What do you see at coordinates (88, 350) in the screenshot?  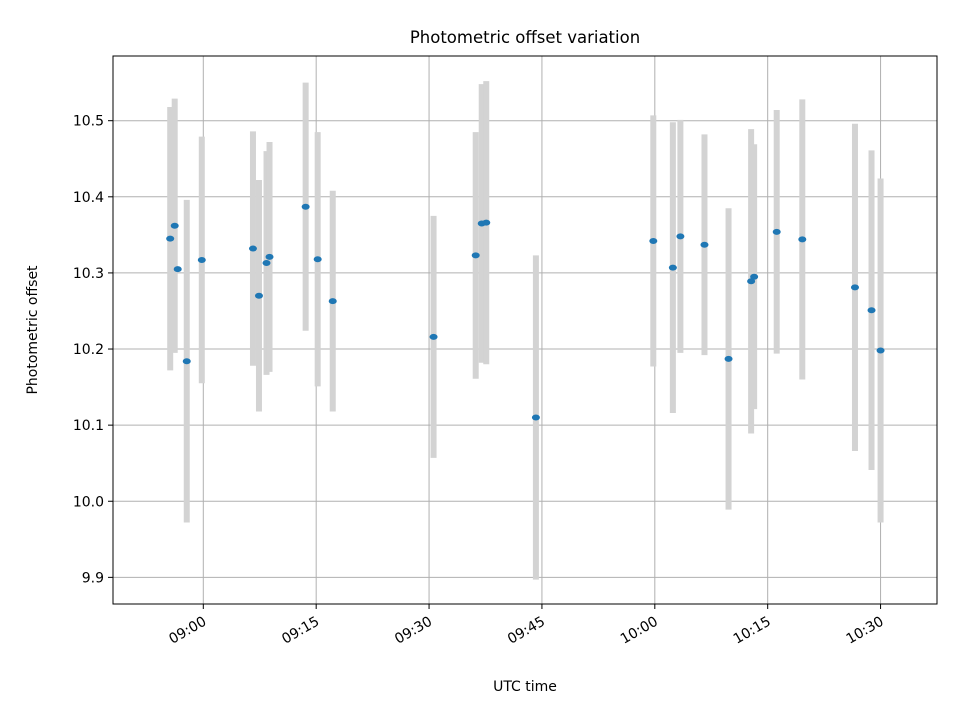 I see `y-tick-label: 10.2` at bounding box center [88, 350].